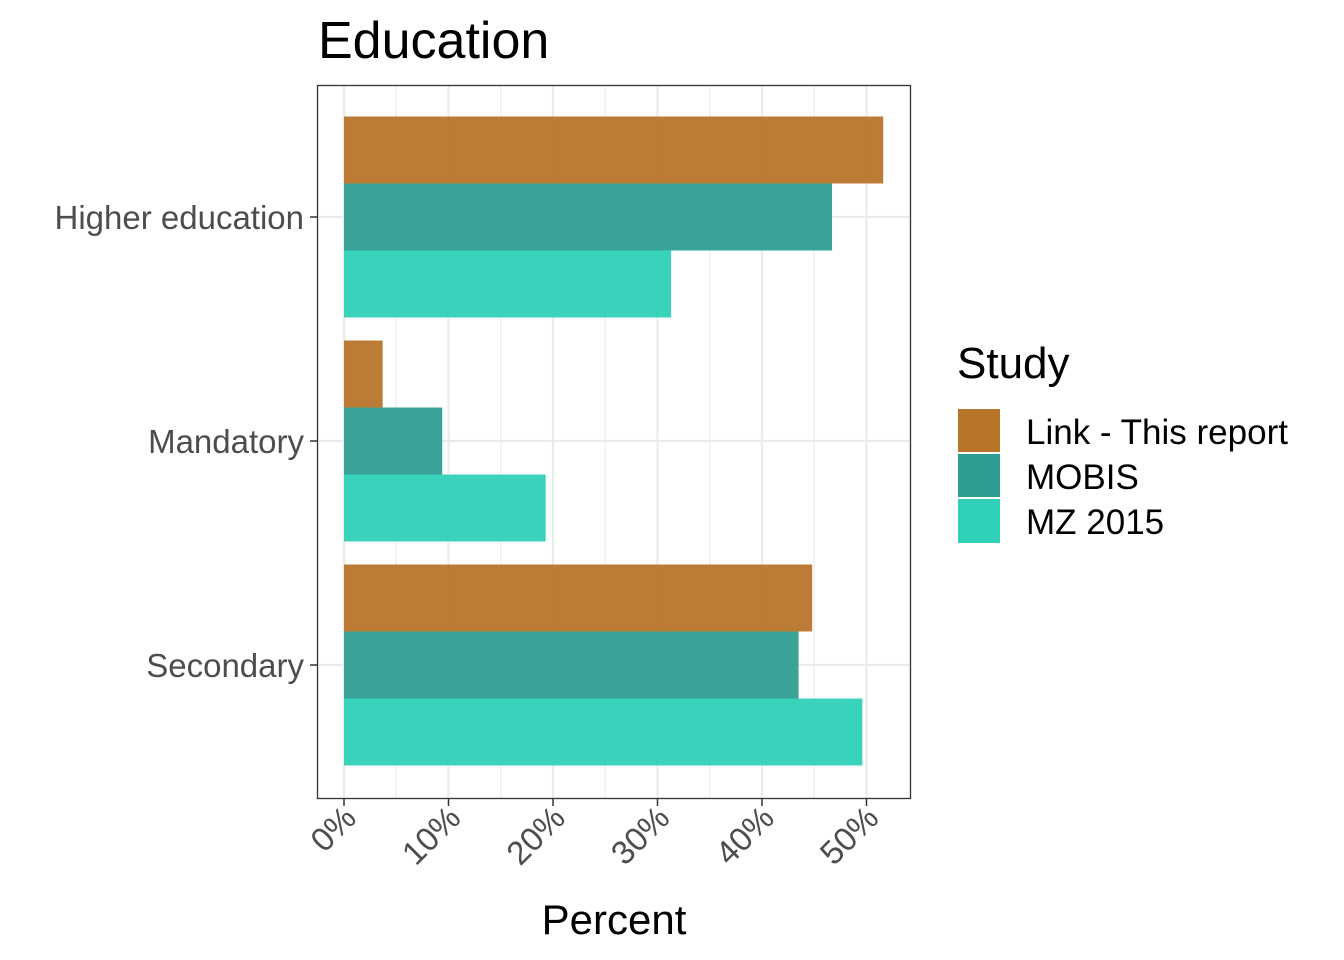 The width and height of the screenshot is (1344, 960). I want to click on bar-mz-2015-secondary, so click(603, 732).